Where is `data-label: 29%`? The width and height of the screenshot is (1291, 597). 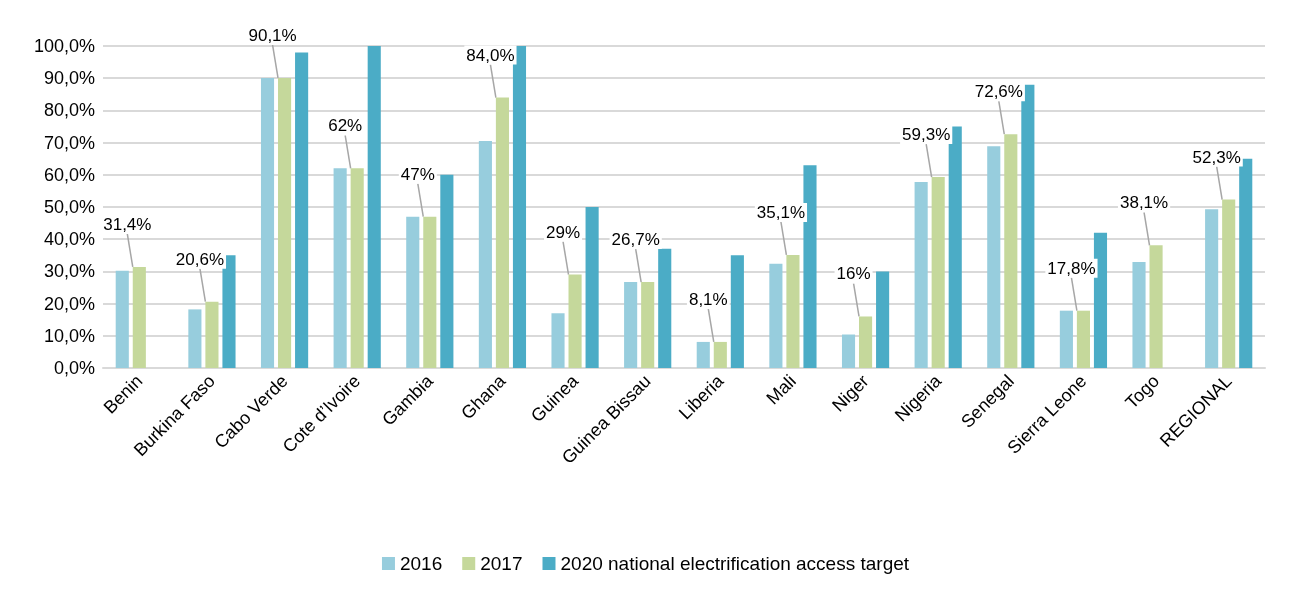 data-label: 29% is located at coordinates (563, 232).